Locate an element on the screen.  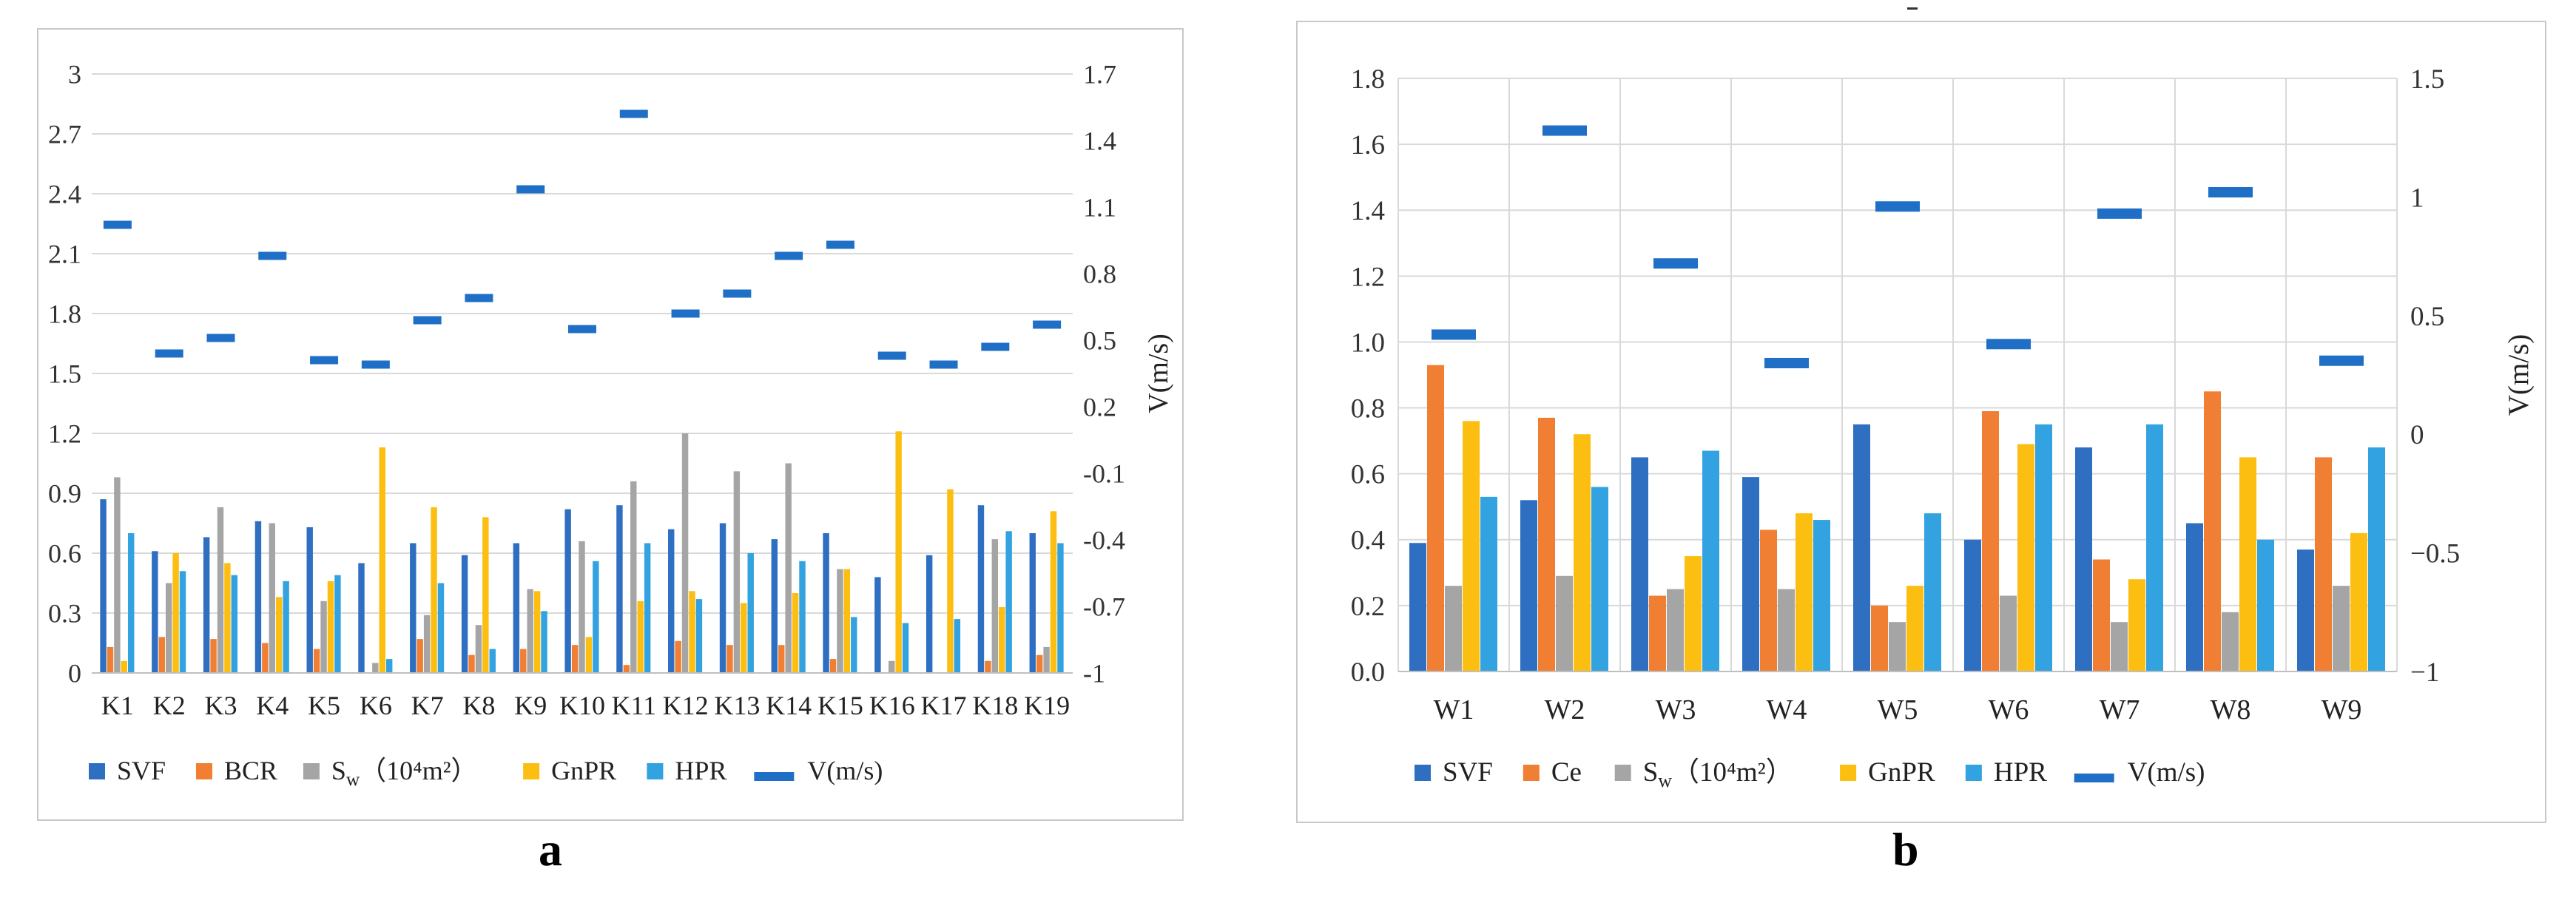
y-tick-label: 0.8 is located at coordinates (1368, 409).